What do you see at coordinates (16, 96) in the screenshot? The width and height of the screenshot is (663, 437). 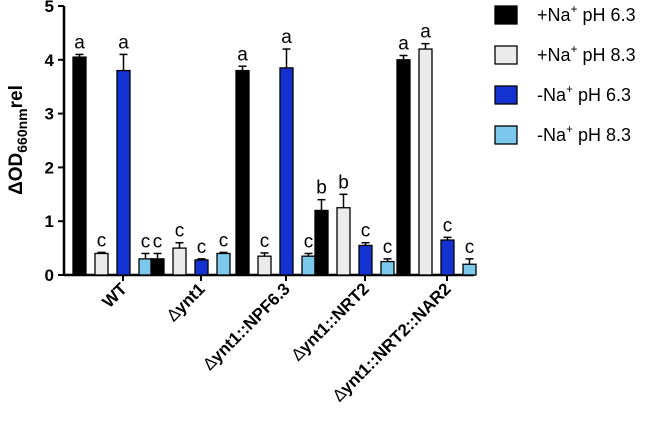 I see `y-axis-title-suffix: rel` at bounding box center [16, 96].